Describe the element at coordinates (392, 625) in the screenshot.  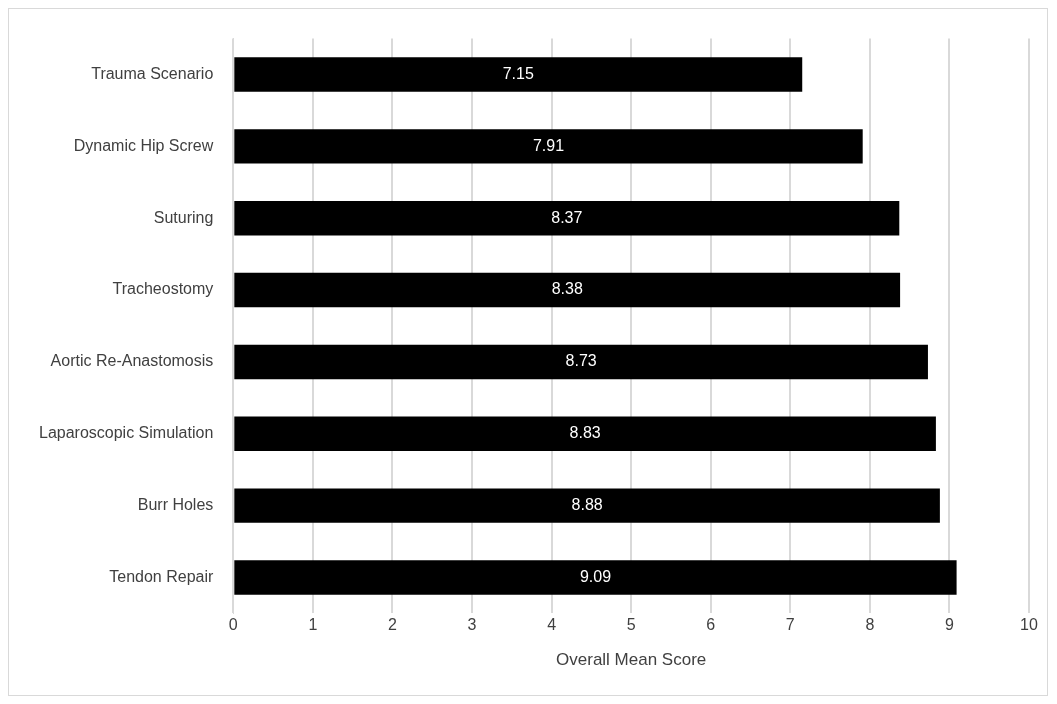
I see `x-tick-label: 2` at that location.